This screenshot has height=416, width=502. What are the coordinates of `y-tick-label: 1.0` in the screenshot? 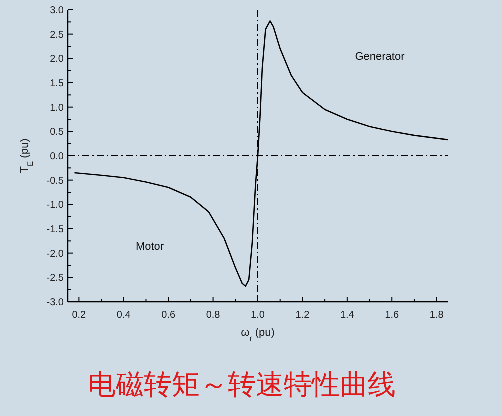 It's located at (57, 108).